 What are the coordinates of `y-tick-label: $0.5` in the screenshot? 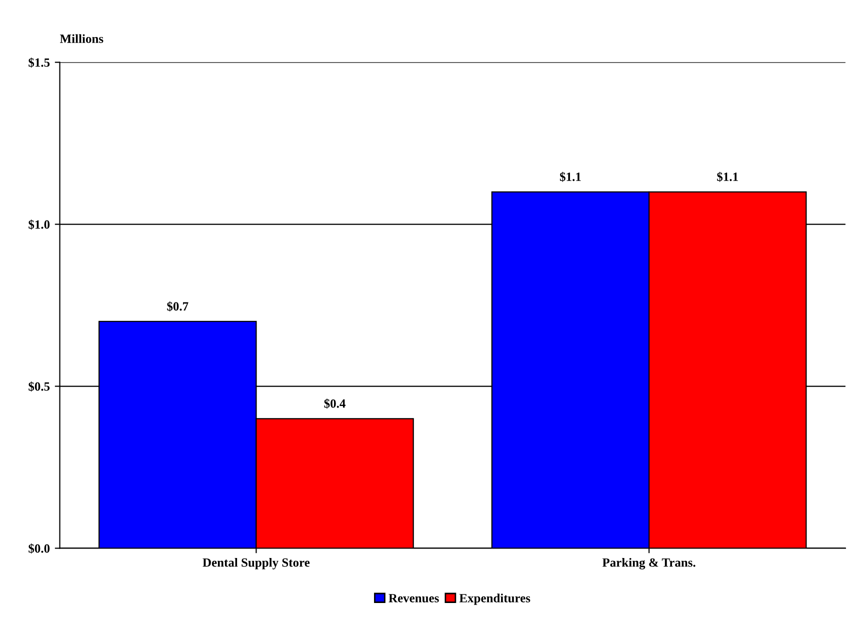 It's located at (39, 387).